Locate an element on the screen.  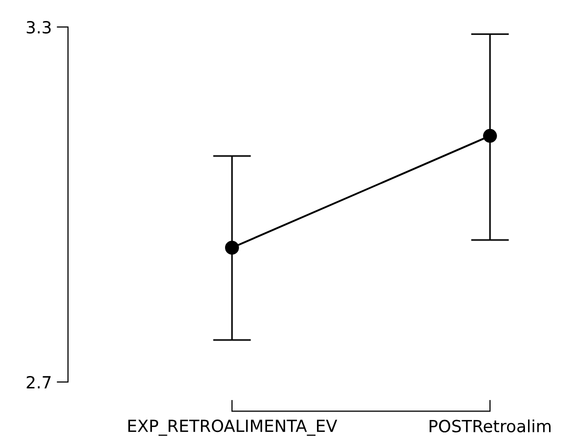
x-tick-label: POSTRetroalim is located at coordinates (490, 426).